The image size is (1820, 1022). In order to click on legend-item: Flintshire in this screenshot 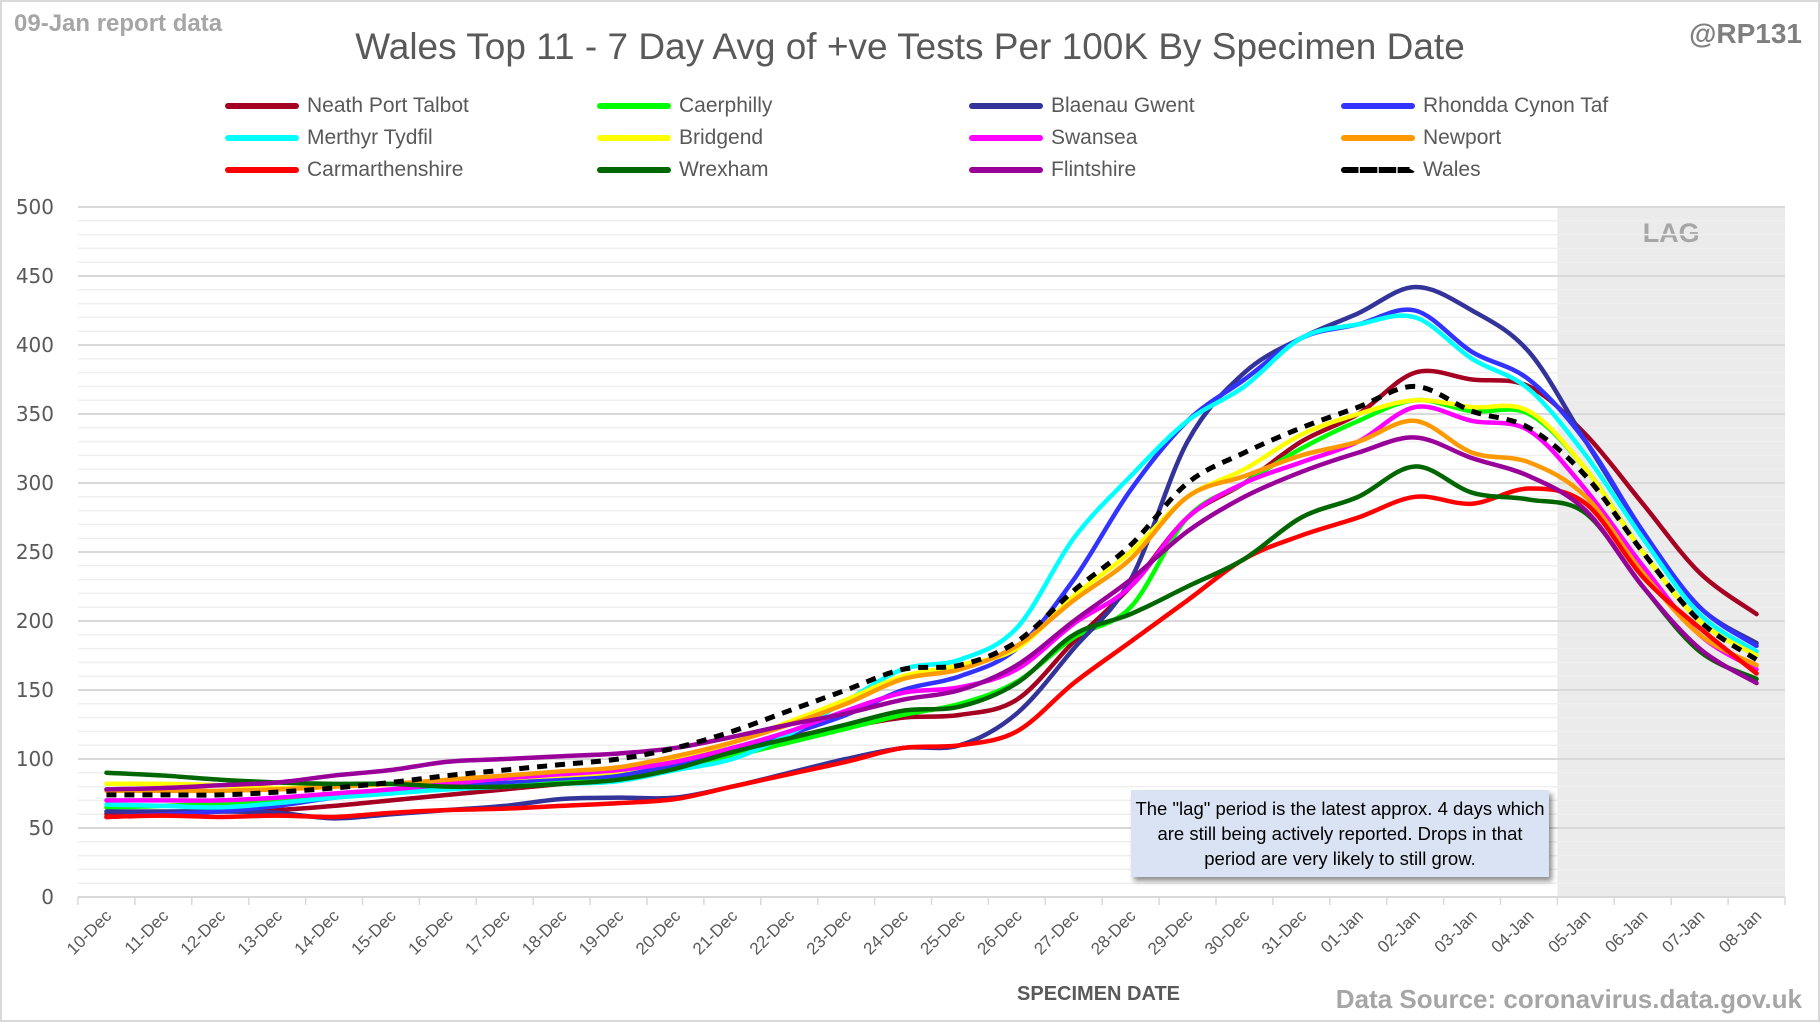, I will do `click(1052, 170)`.